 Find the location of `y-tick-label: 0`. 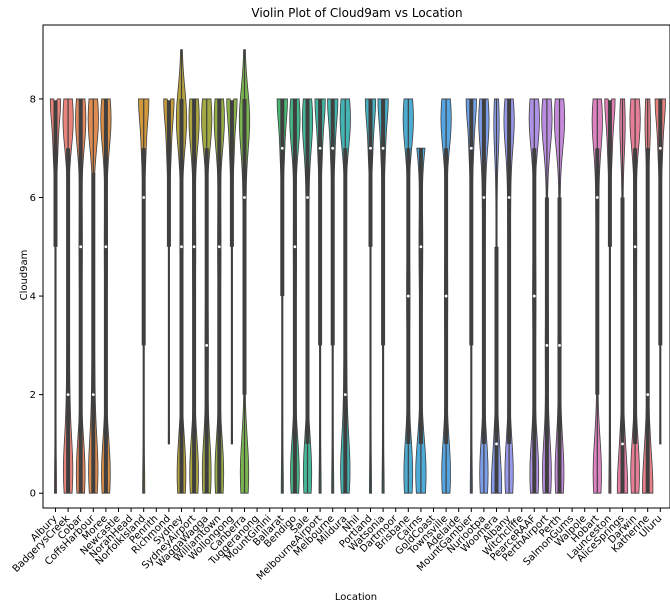

y-tick-label: 0 is located at coordinates (33, 494).